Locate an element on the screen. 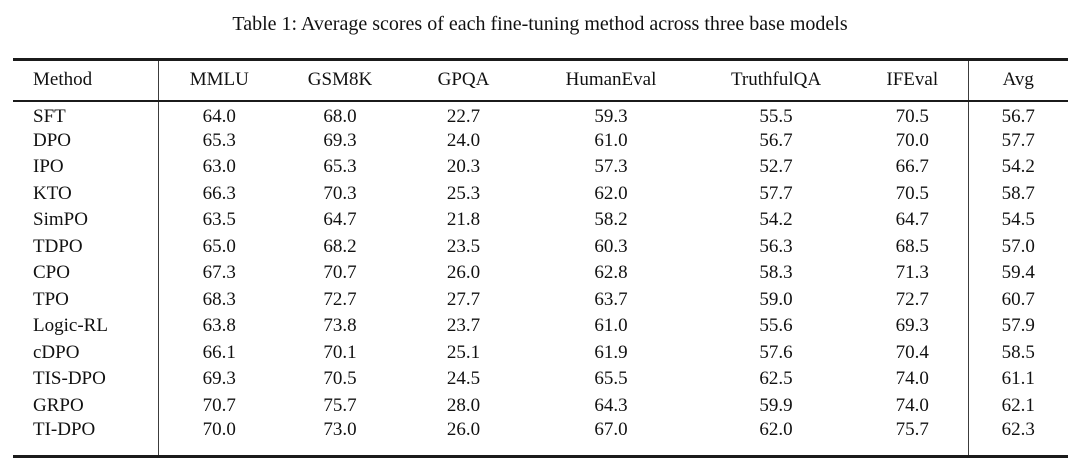  column-header-mmlu: MMLU is located at coordinates (218, 80).